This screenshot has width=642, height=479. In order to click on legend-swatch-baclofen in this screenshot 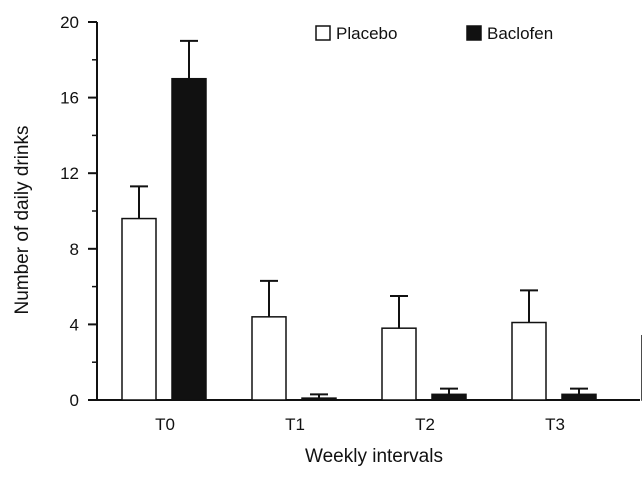, I will do `click(474, 33)`.